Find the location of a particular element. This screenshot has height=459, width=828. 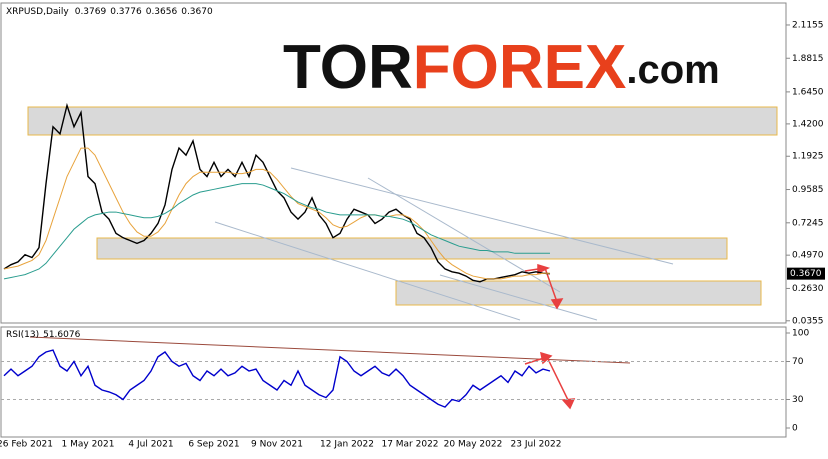

y-tick-label: 1.8815 is located at coordinates (808, 59).